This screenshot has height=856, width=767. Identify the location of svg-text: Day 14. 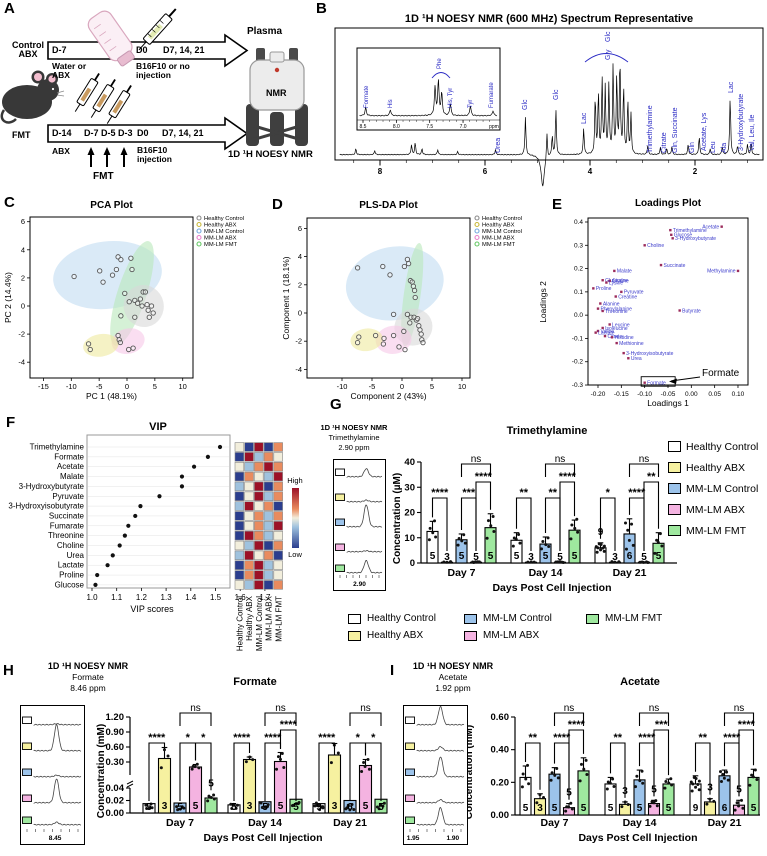
(546, 573).